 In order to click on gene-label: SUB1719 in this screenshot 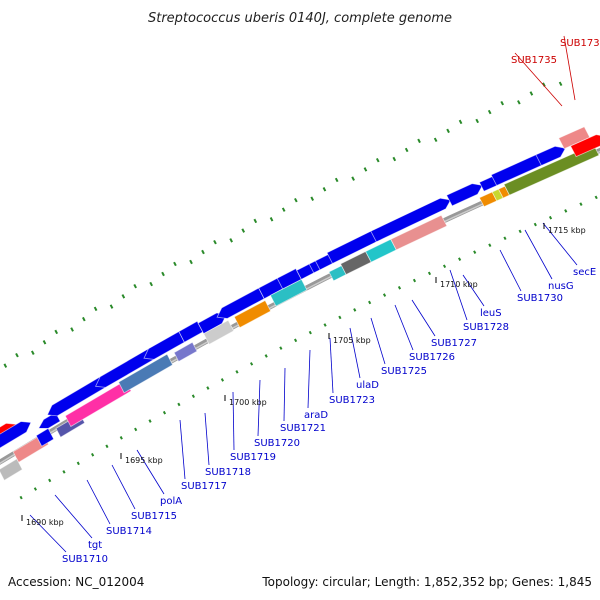, I will do `click(253, 457)`.